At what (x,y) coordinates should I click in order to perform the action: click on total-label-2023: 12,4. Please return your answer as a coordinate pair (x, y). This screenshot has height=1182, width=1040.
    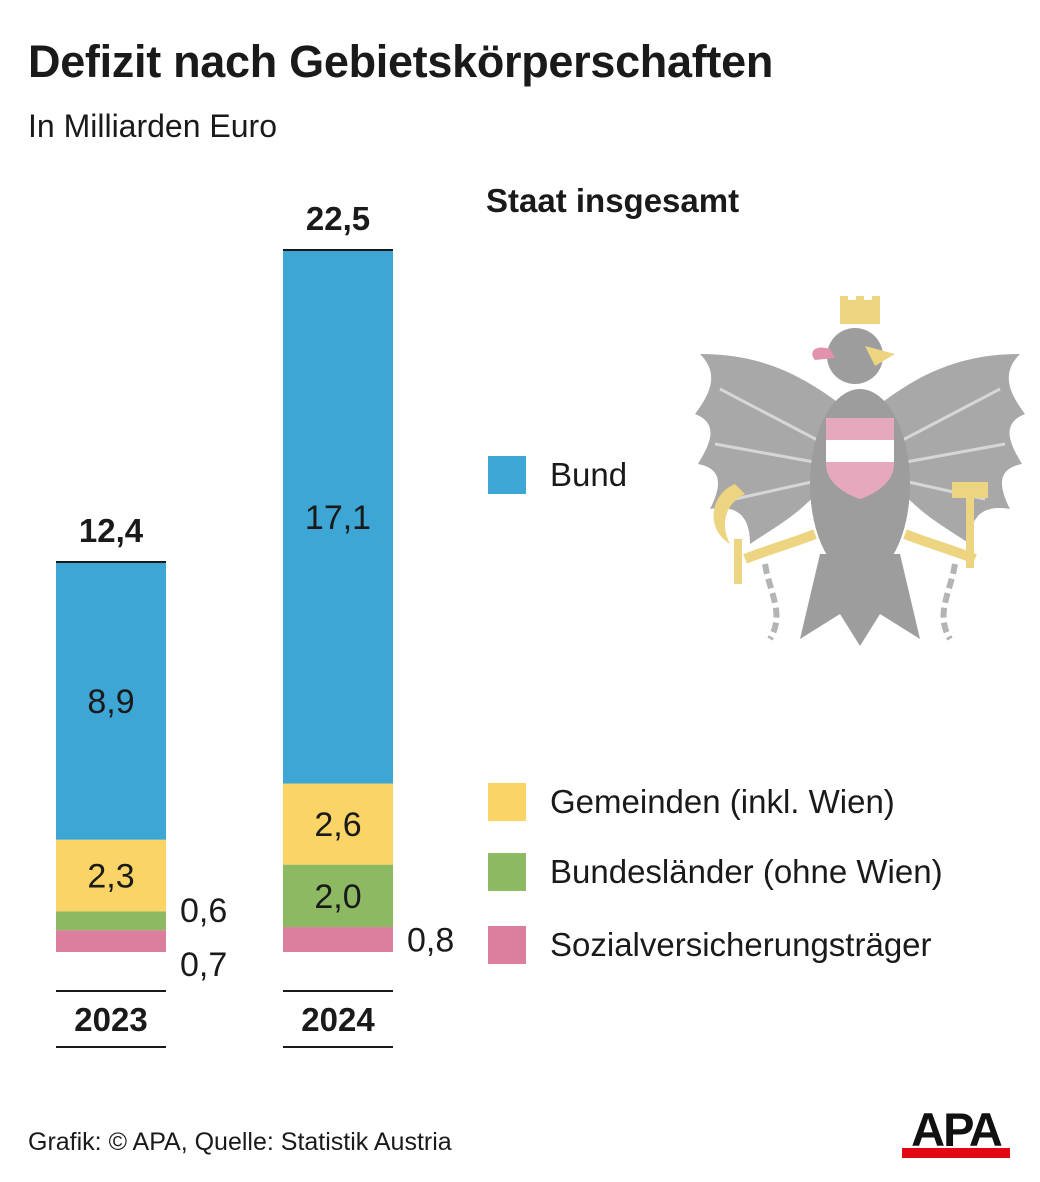
    Looking at the image, I should click on (111, 530).